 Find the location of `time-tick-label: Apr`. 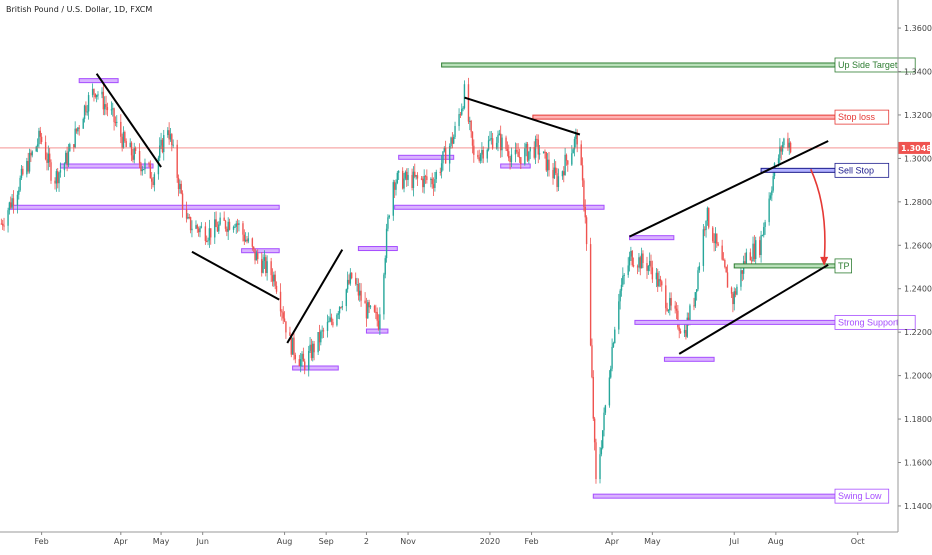

time-tick-label: Apr is located at coordinates (612, 541).